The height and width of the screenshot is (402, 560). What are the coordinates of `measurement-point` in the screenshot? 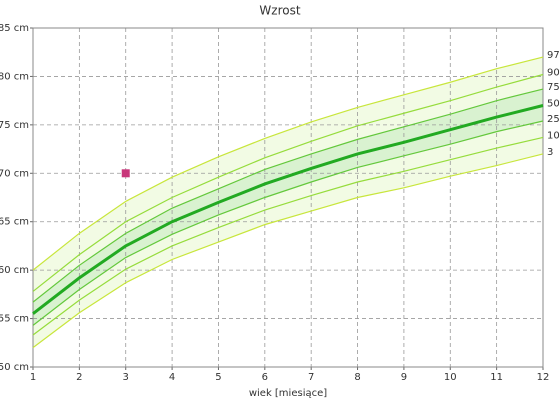 It's located at (125, 173).